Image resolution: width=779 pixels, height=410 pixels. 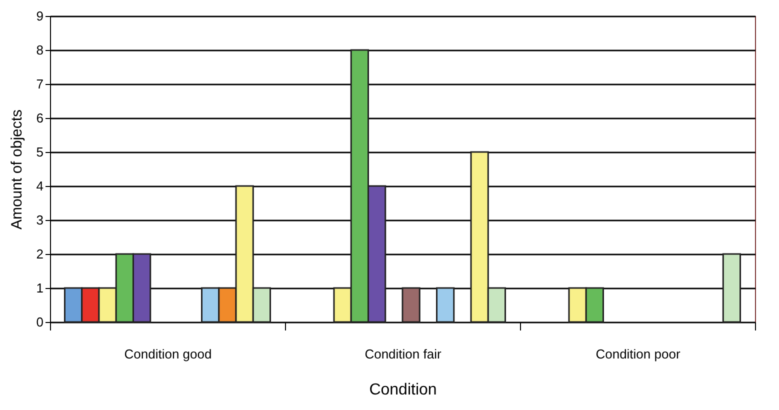 I want to click on y-tick-label: 6, so click(x=40, y=118).